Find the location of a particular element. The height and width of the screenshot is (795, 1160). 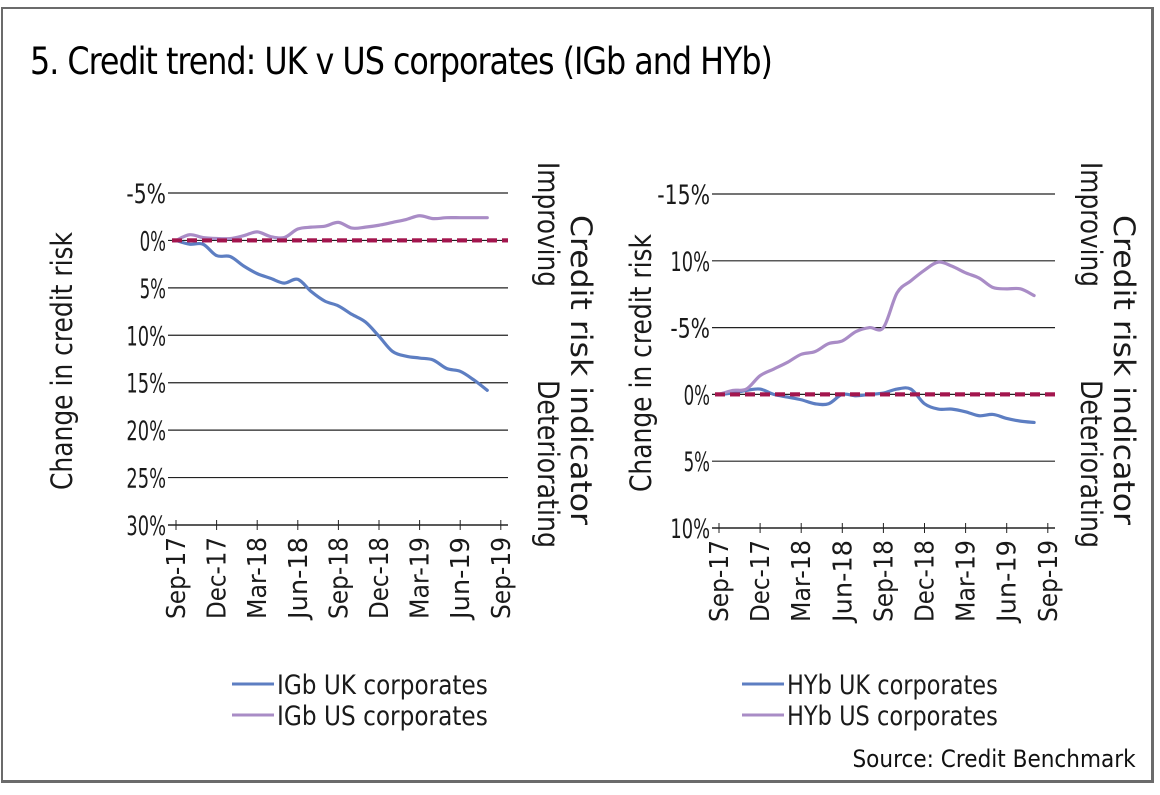

series-line-igb-uk-corporates is located at coordinates (331, 315).